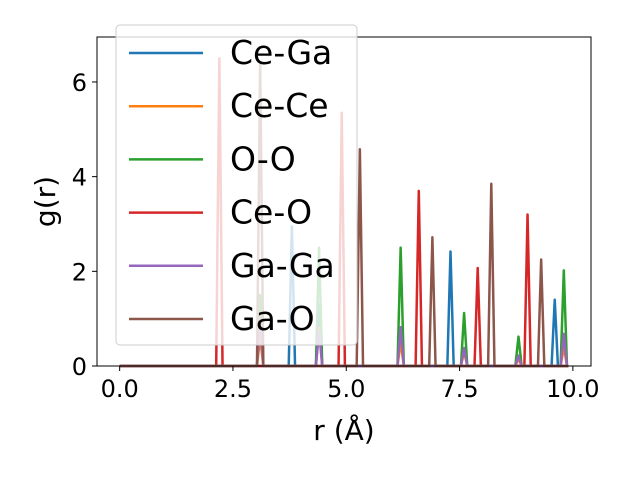  Describe the element at coordinates (343, 430) in the screenshot. I see `x-axis-label: r (Å)` at that location.